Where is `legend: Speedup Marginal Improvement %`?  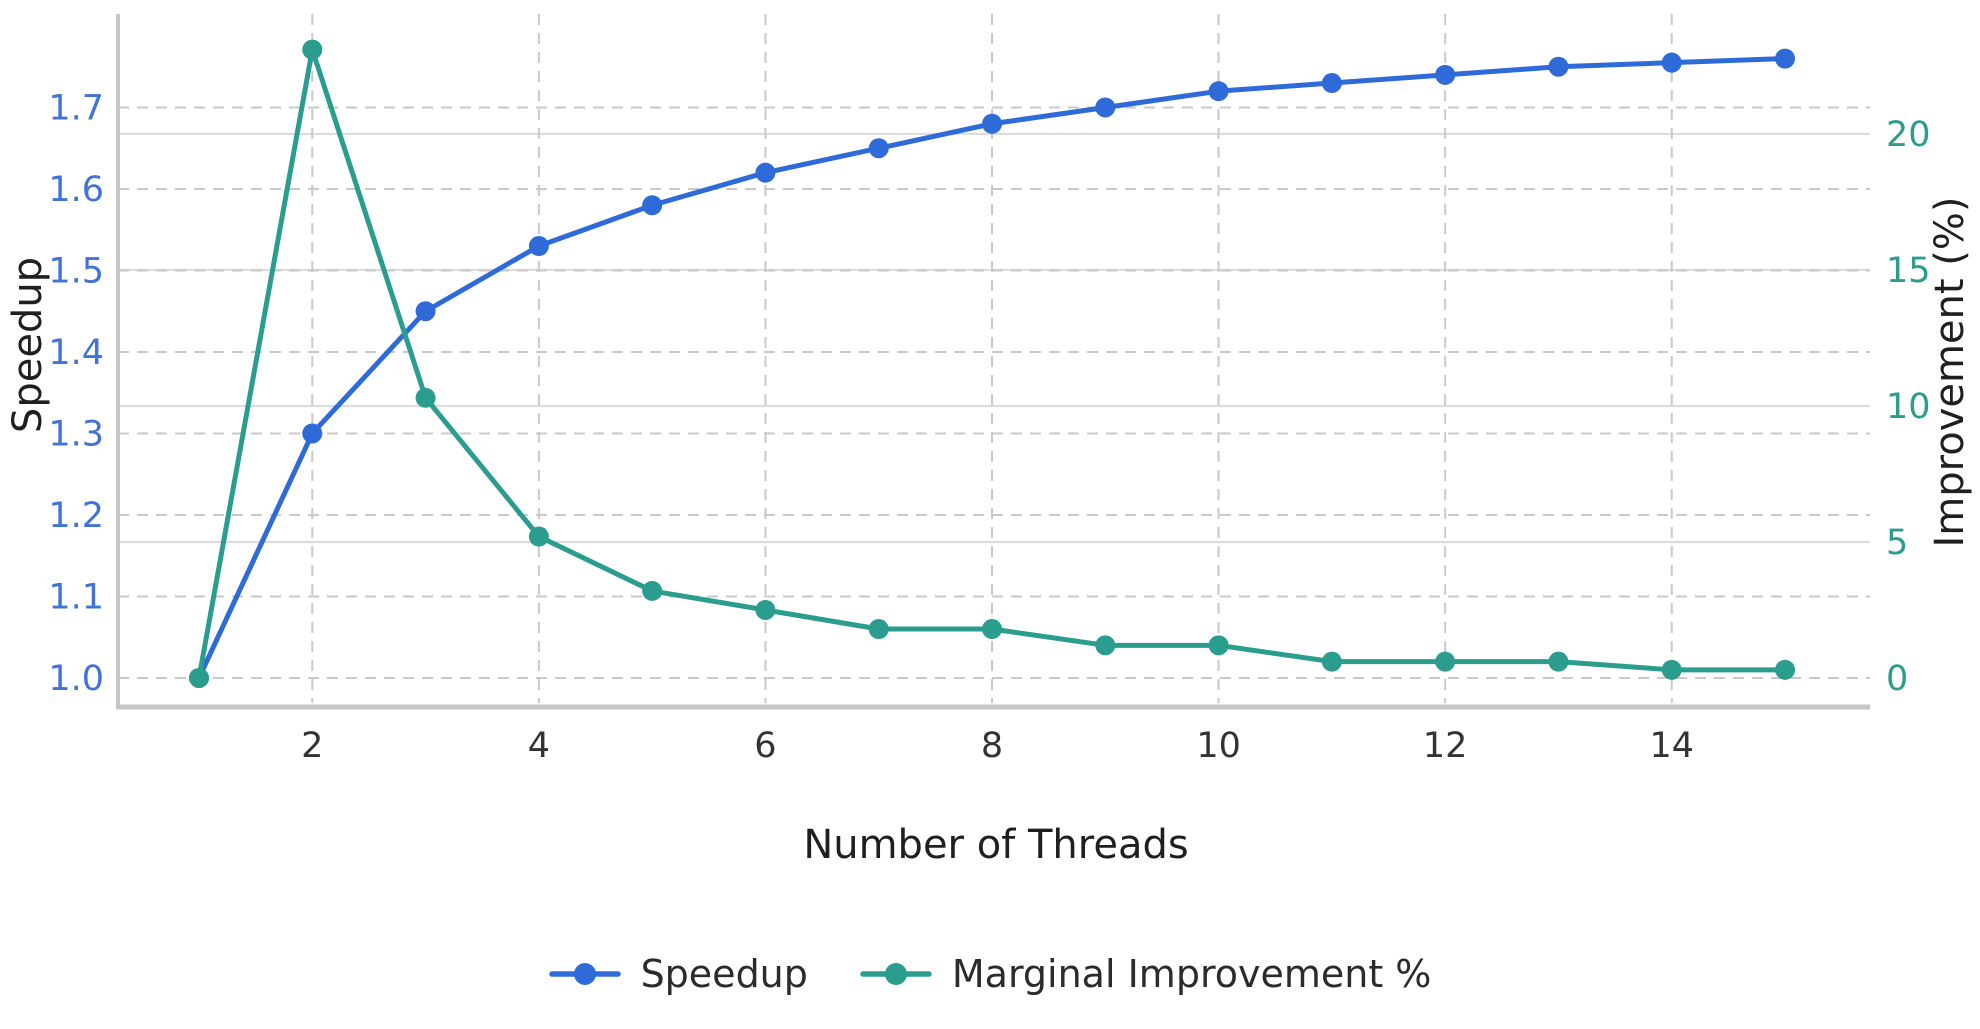 legend: Speedup Marginal Improvement % is located at coordinates (990, 974).